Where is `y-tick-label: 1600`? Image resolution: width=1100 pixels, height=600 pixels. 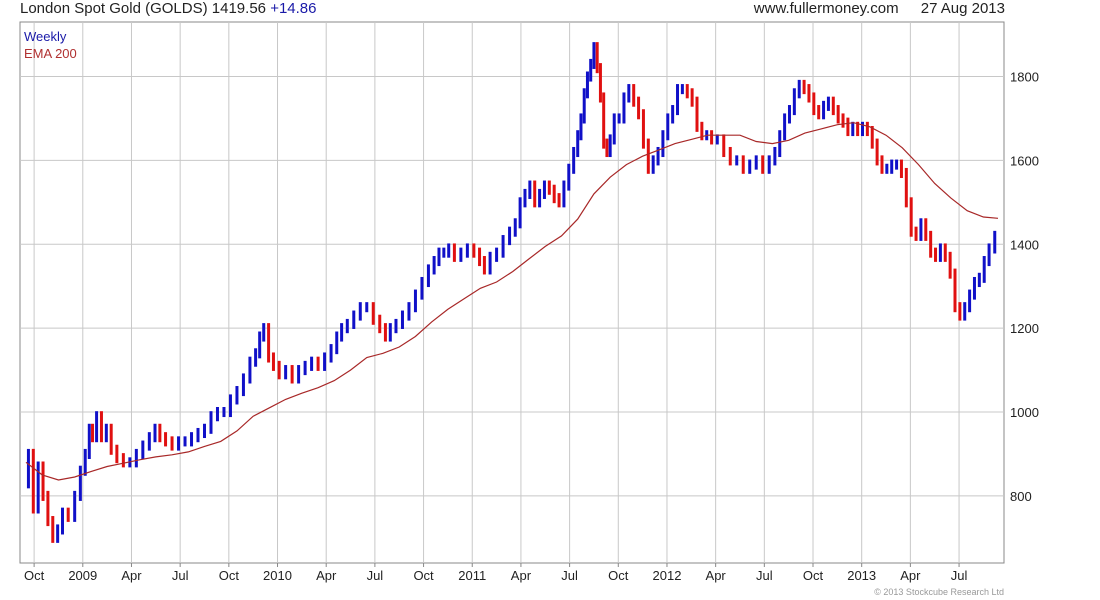 y-tick-label: 1600 is located at coordinates (1024, 160).